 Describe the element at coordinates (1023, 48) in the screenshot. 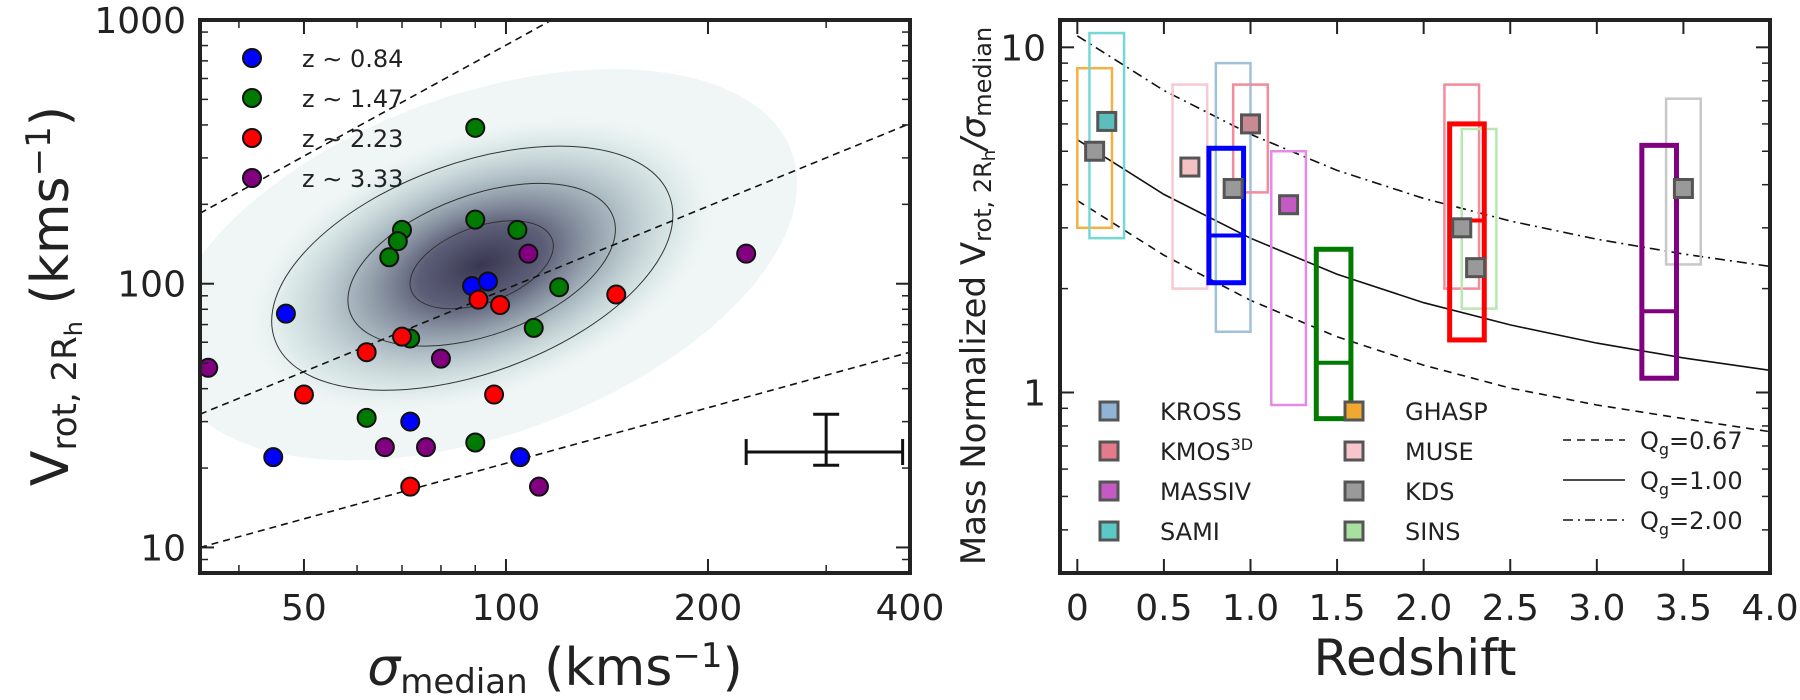

I see `ry-tick-label: 10` at that location.